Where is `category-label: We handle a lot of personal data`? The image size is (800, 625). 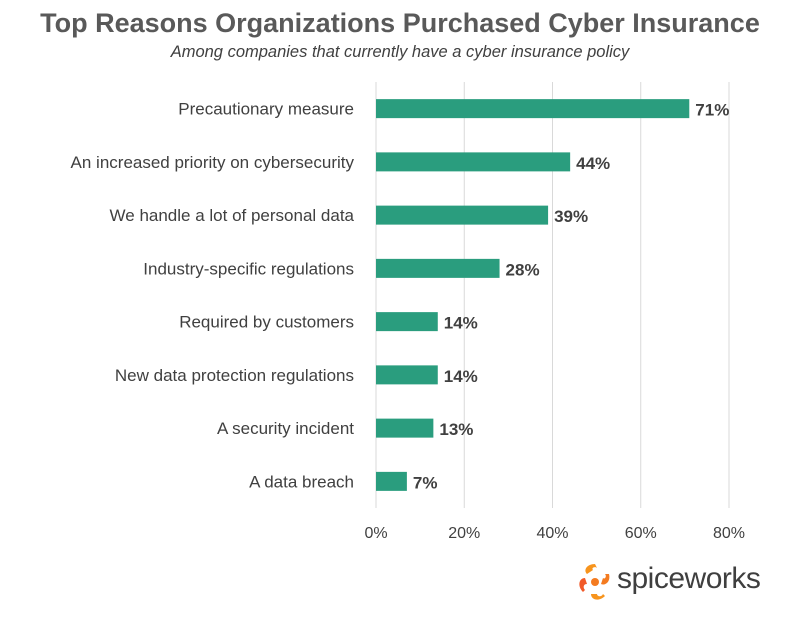
category-label: We handle a lot of personal data is located at coordinates (232, 215).